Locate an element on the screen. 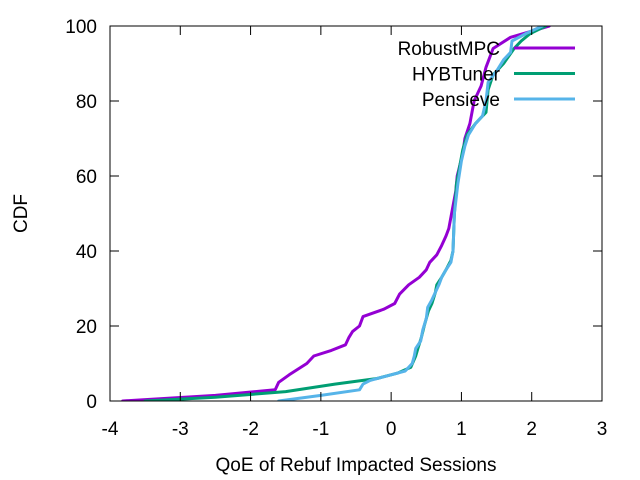 The image size is (640, 480). x-tick-label: -4 is located at coordinates (110, 429).